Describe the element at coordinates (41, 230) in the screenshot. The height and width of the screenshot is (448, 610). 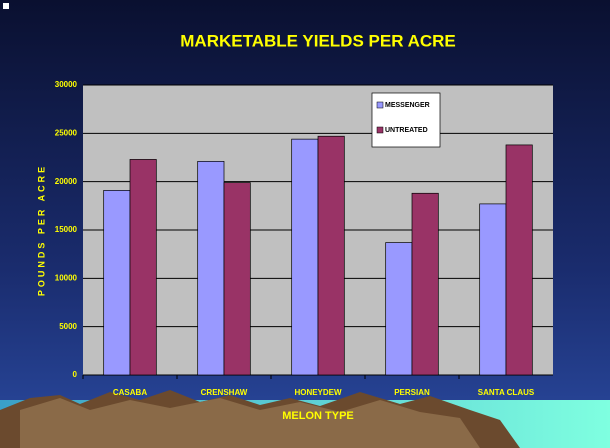
I see `y-axis-title: POUNDS PER ACRE` at that location.